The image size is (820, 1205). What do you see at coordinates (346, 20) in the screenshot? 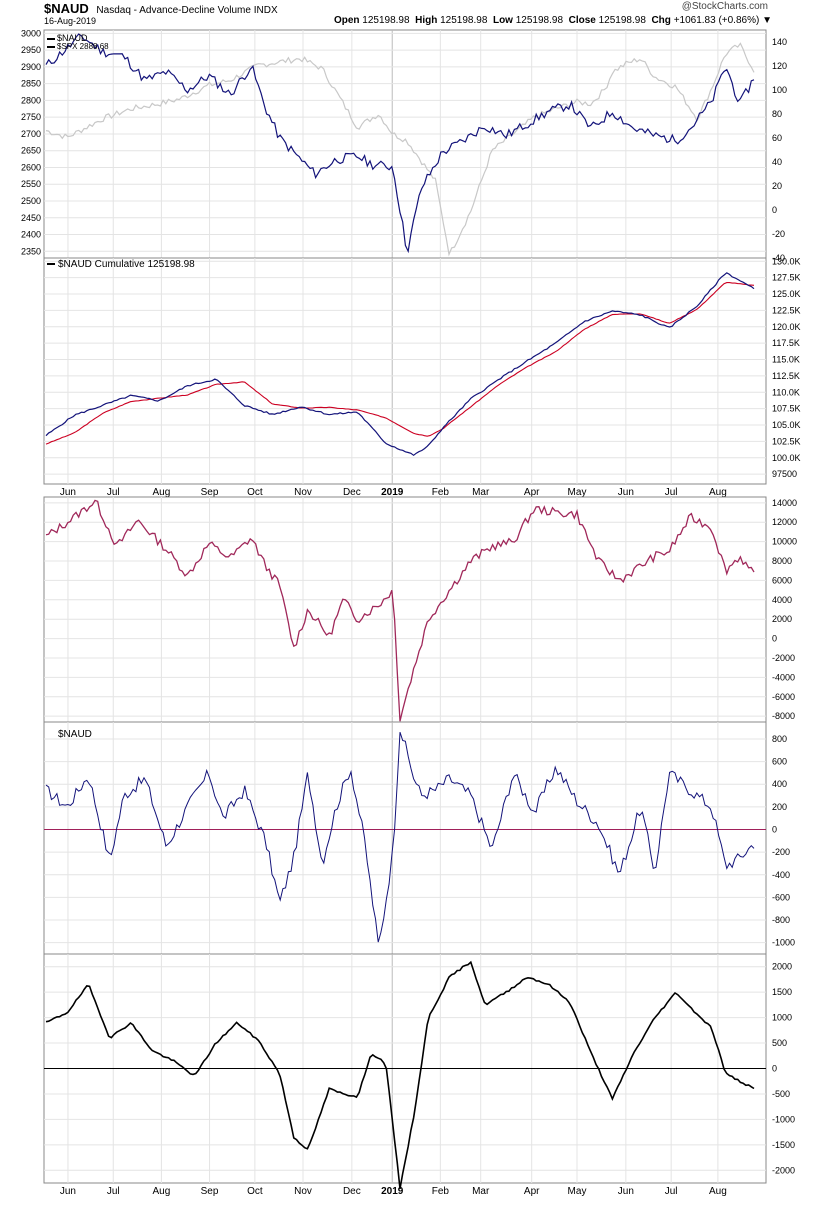
I see `open-label: Open` at bounding box center [346, 20].